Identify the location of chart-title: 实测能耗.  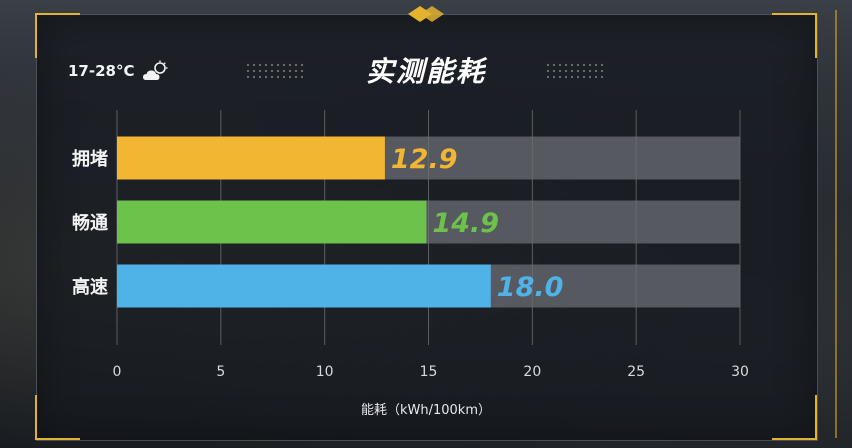
(425, 71).